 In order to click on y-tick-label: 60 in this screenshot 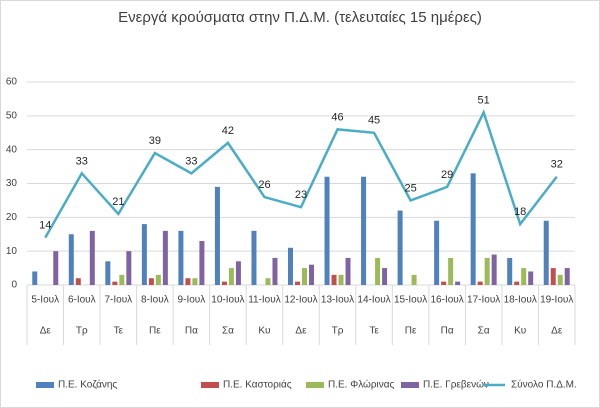, I will do `click(12, 82)`.